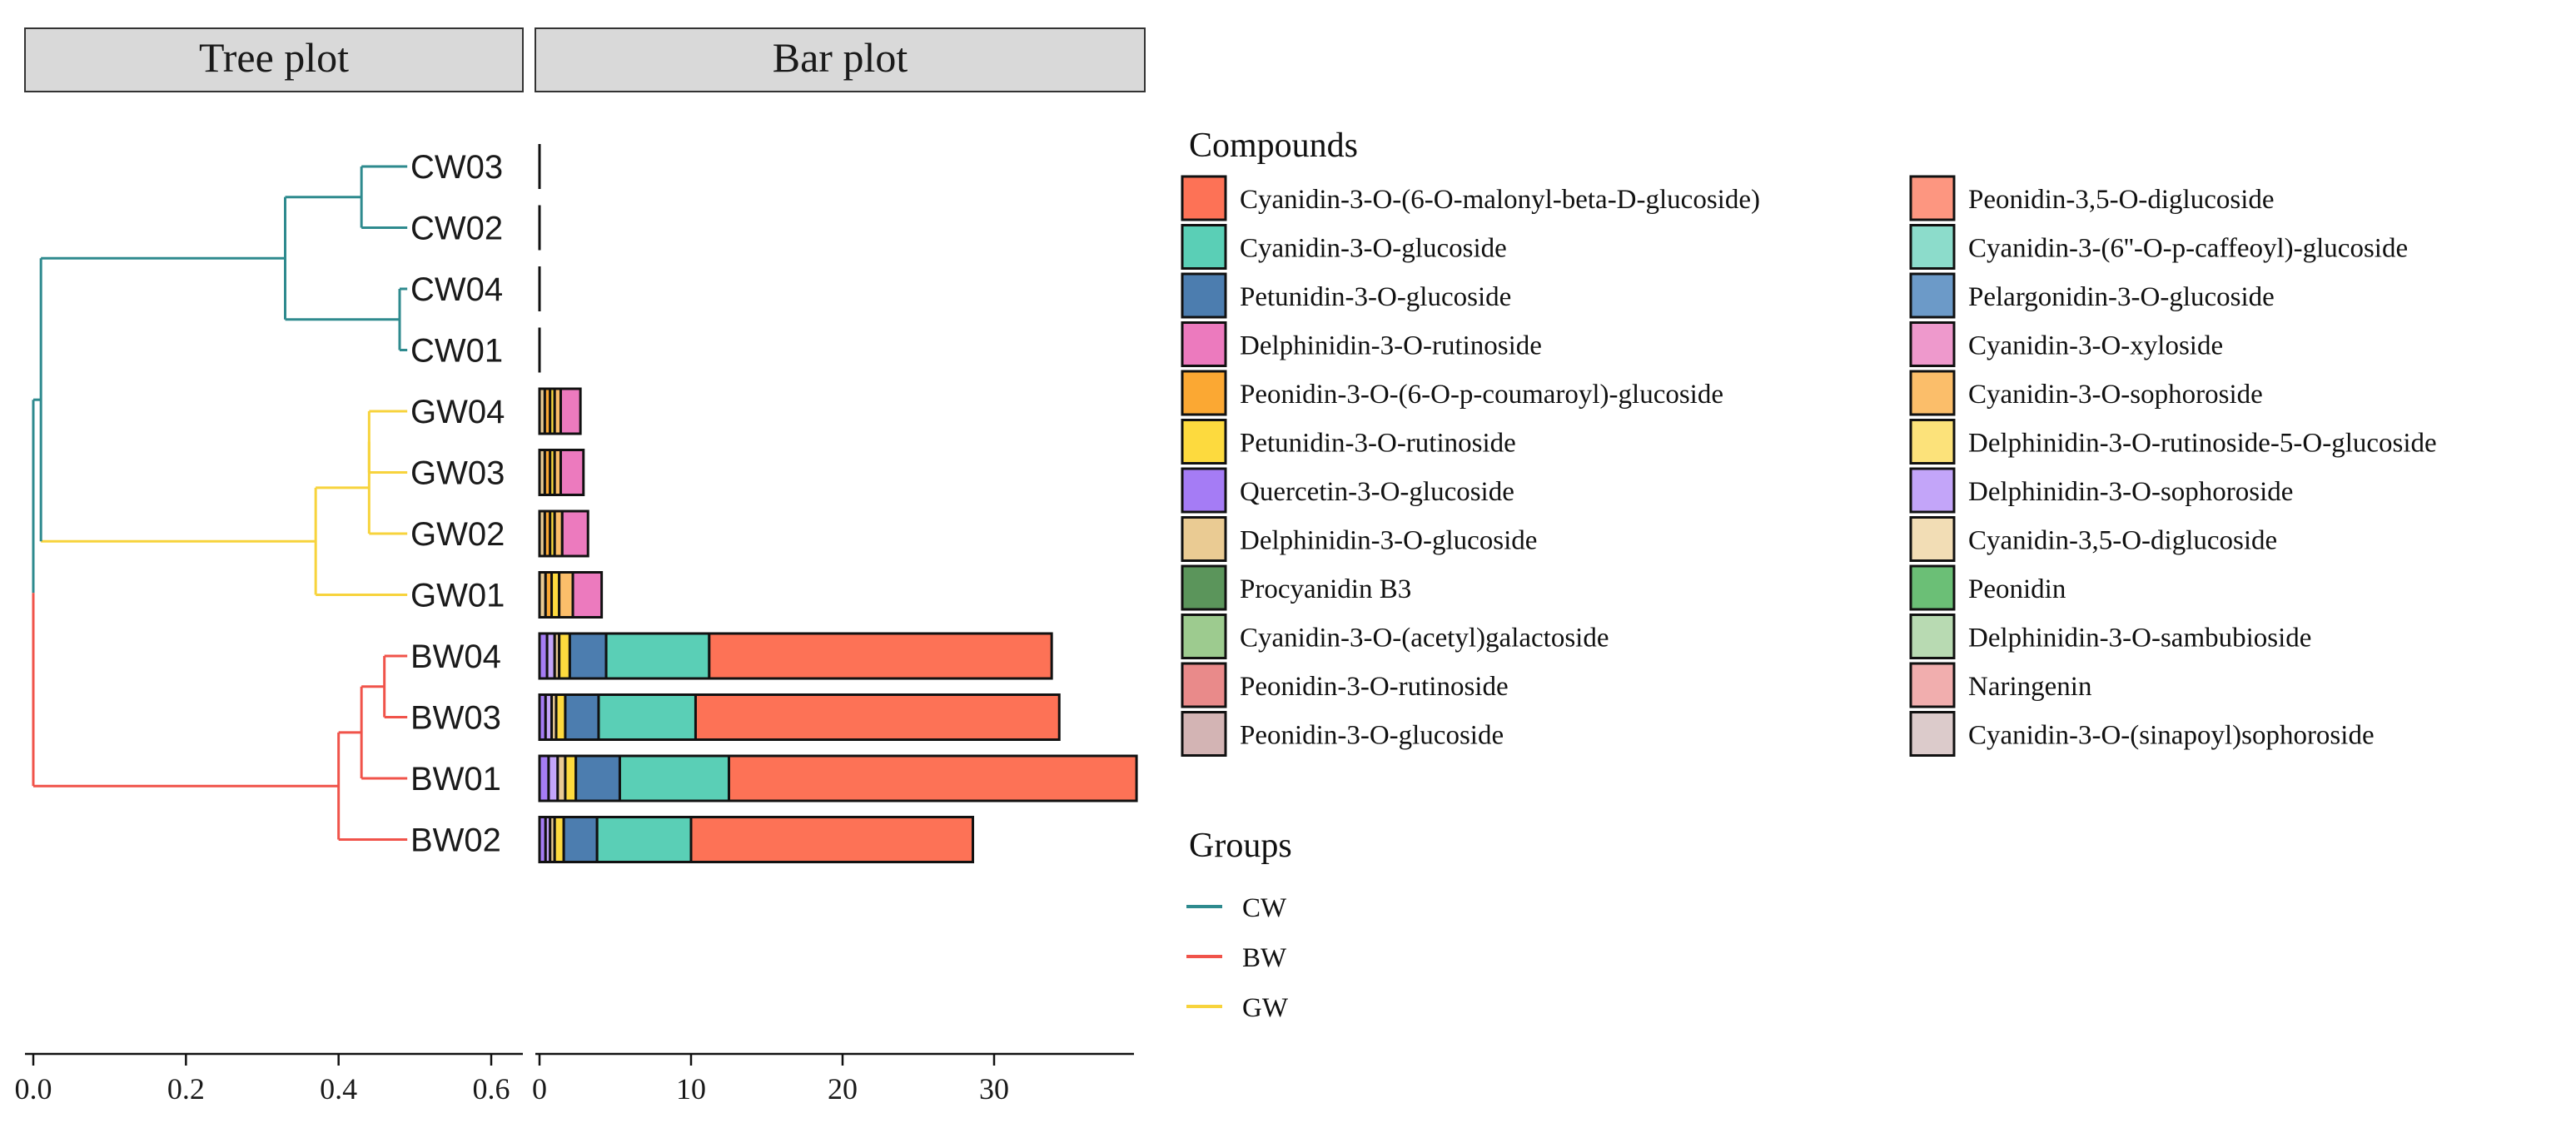  I want to click on leaf-label: GW04, so click(457, 412).